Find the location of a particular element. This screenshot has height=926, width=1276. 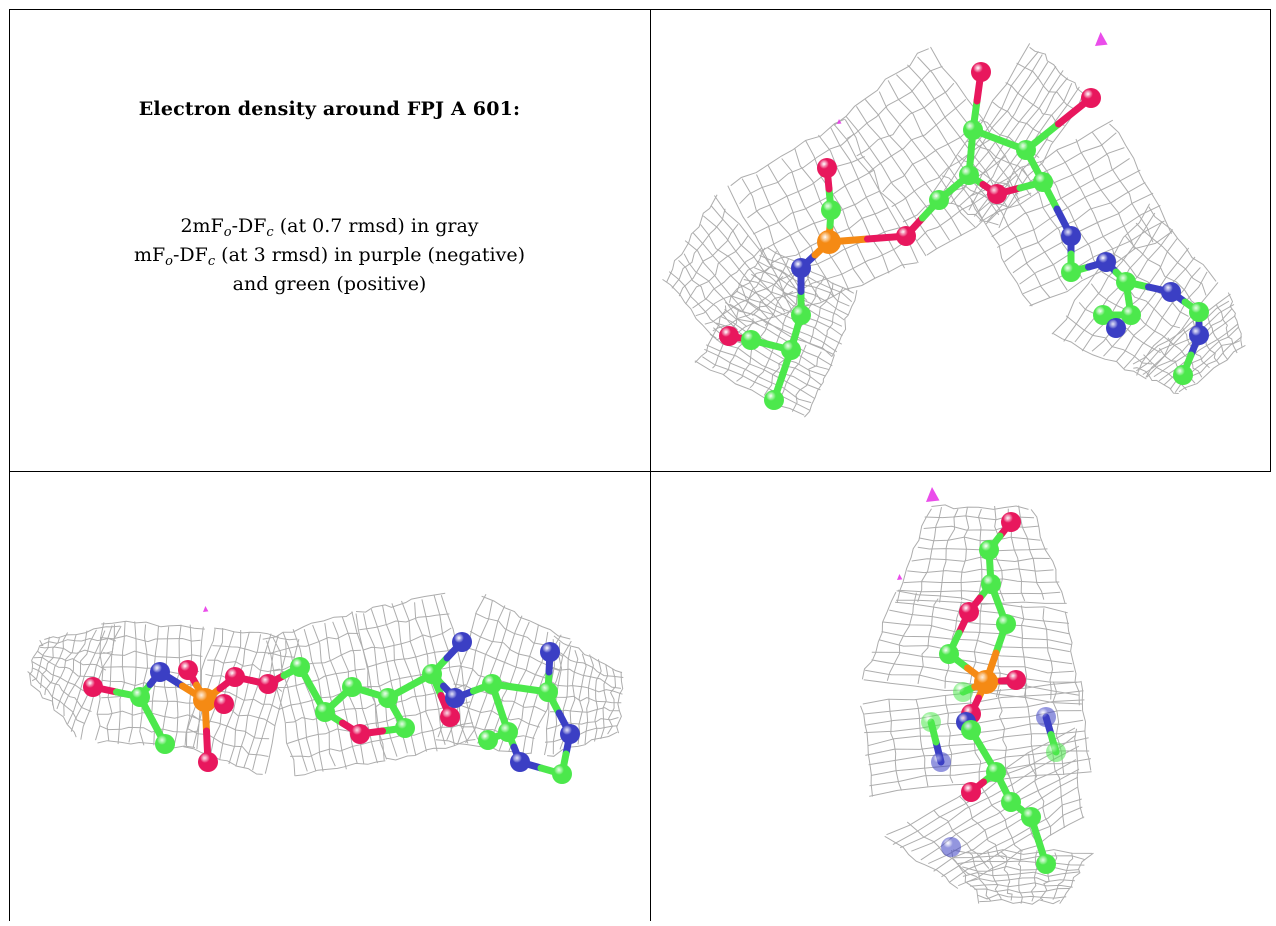

table-left-border is located at coordinates (9, 465).